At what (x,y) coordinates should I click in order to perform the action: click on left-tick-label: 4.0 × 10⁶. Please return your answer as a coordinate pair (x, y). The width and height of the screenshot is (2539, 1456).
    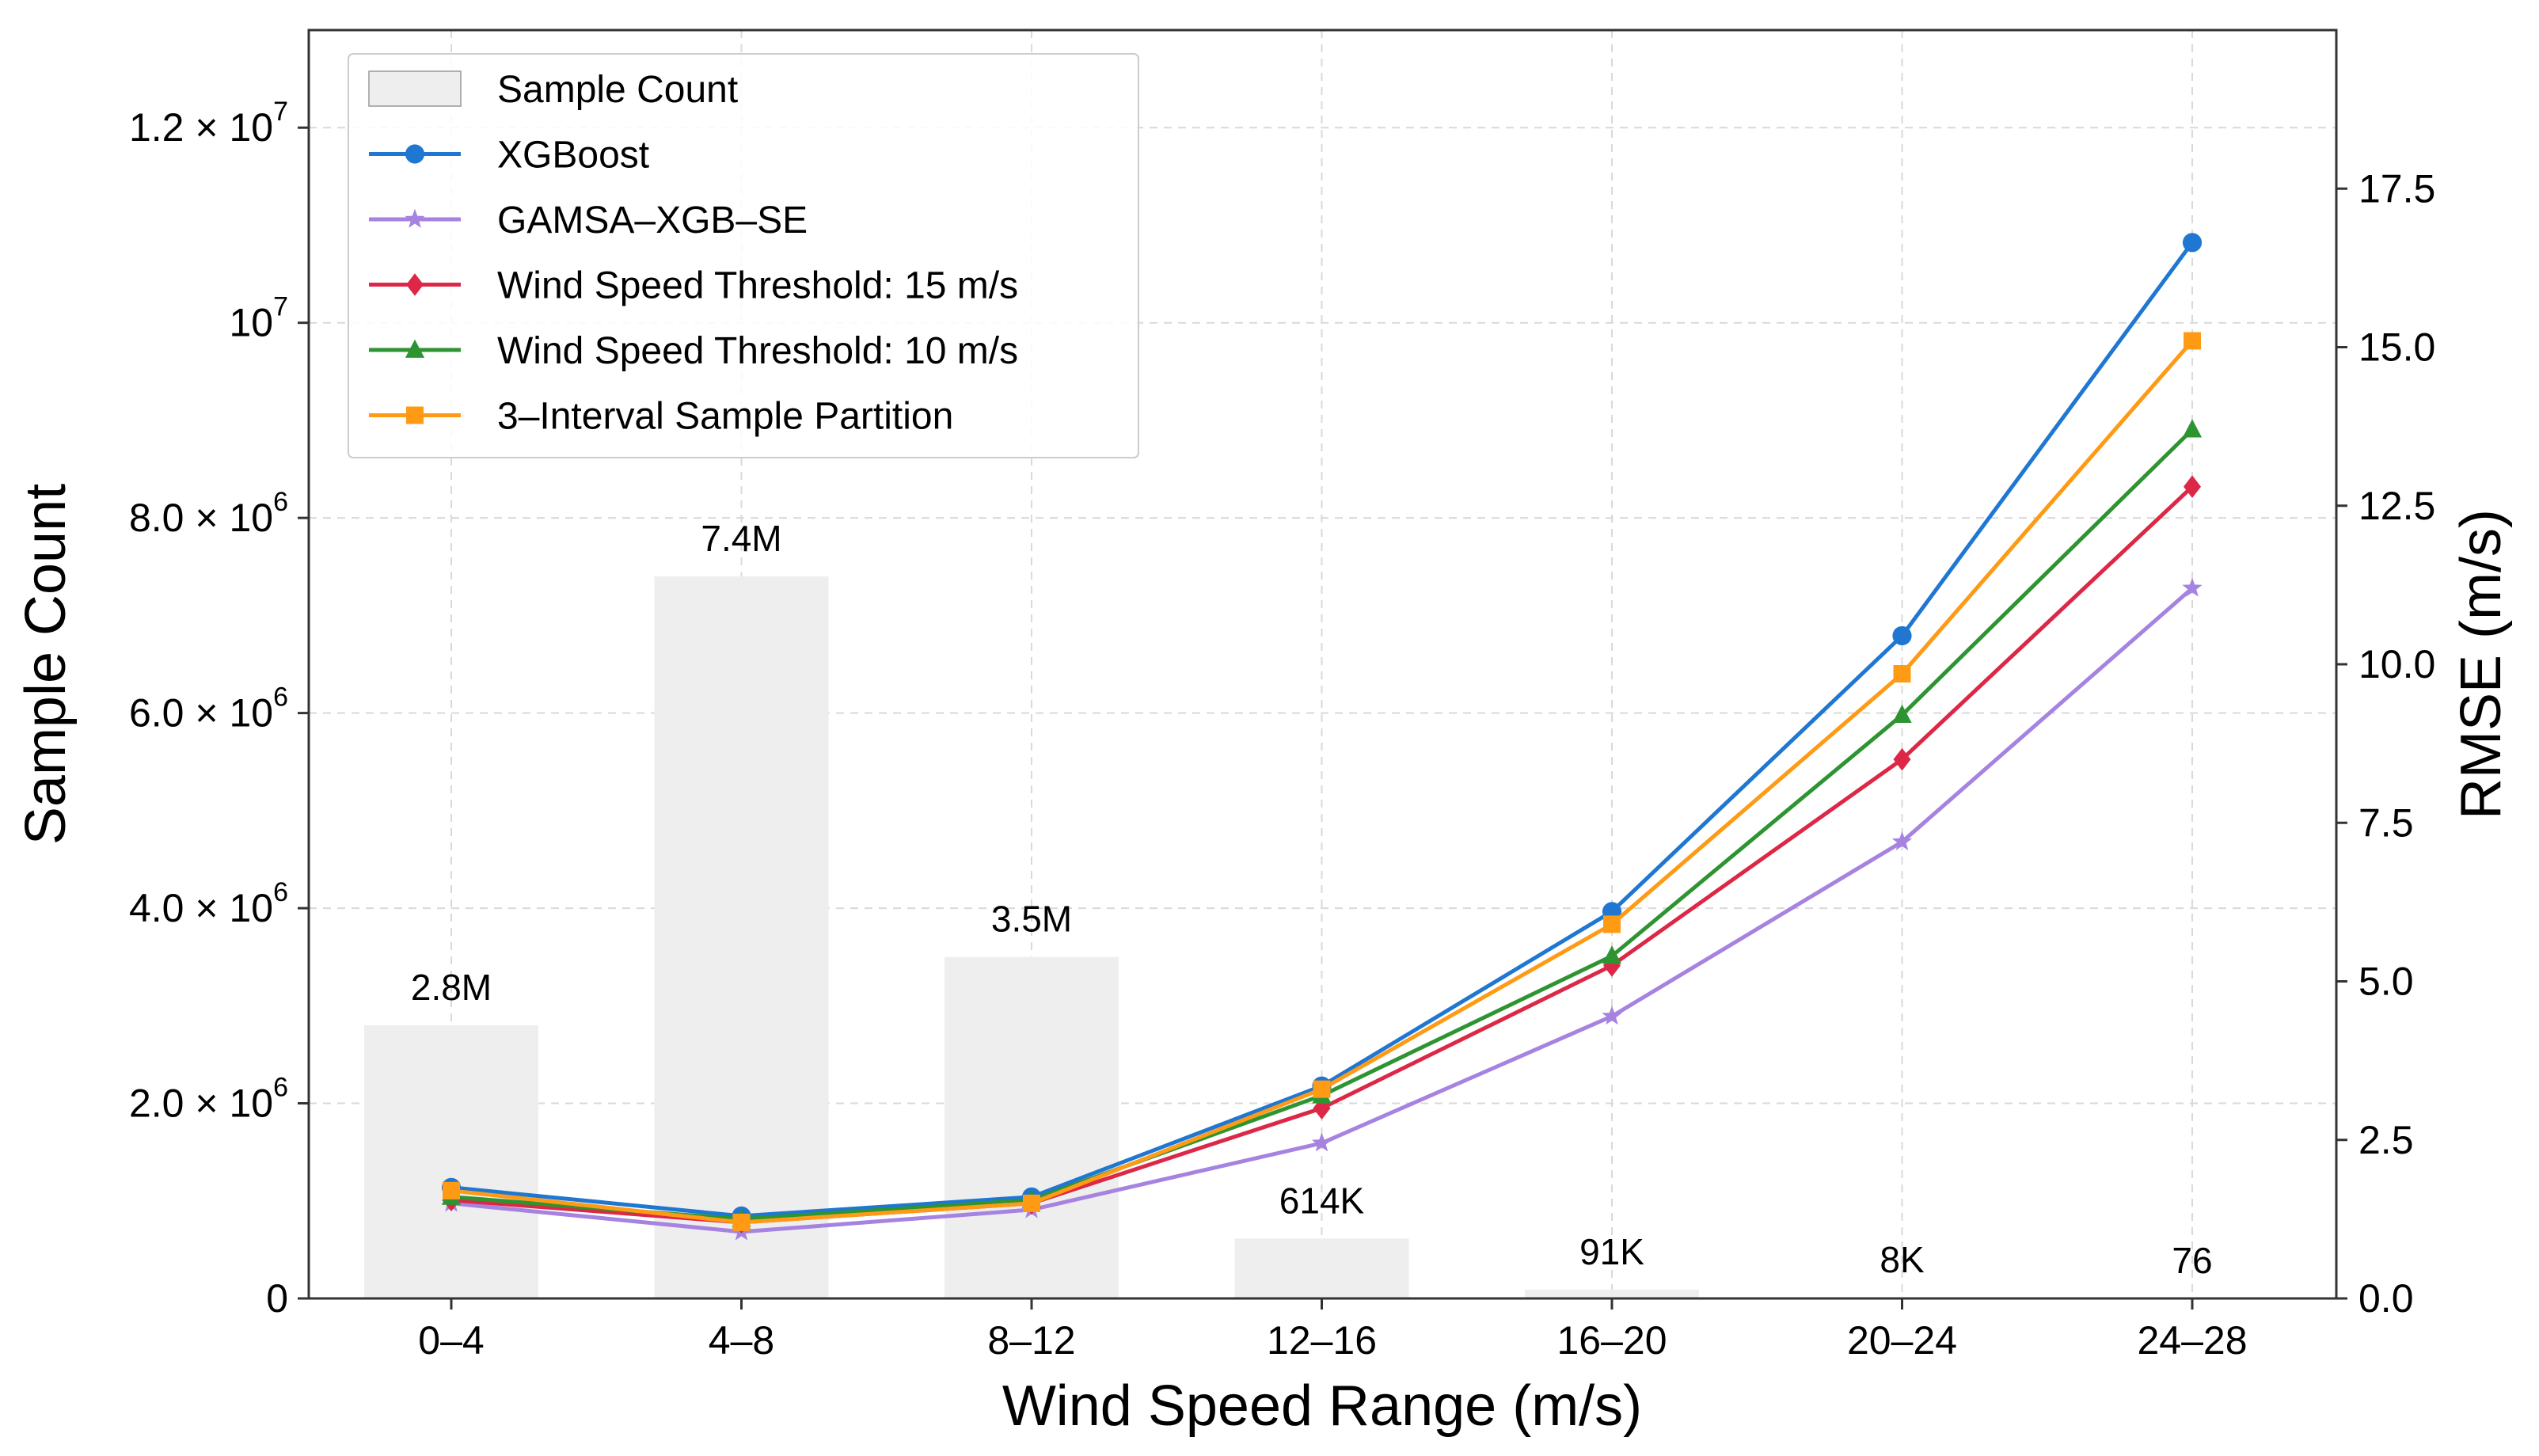
    Looking at the image, I should click on (208, 903).